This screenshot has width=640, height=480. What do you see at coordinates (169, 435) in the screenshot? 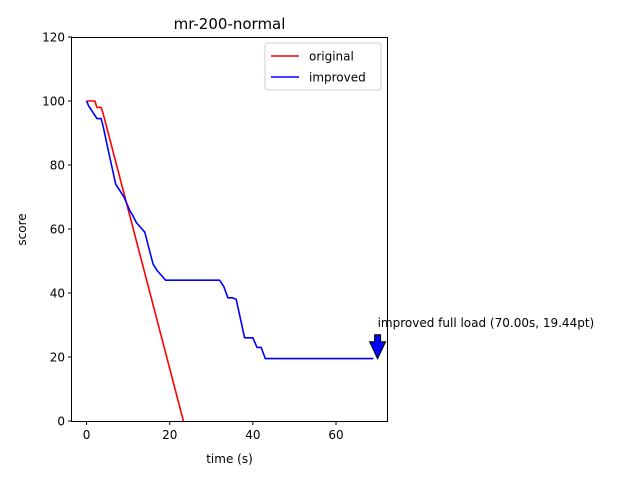
I see `x-tick-label: 20` at bounding box center [169, 435].